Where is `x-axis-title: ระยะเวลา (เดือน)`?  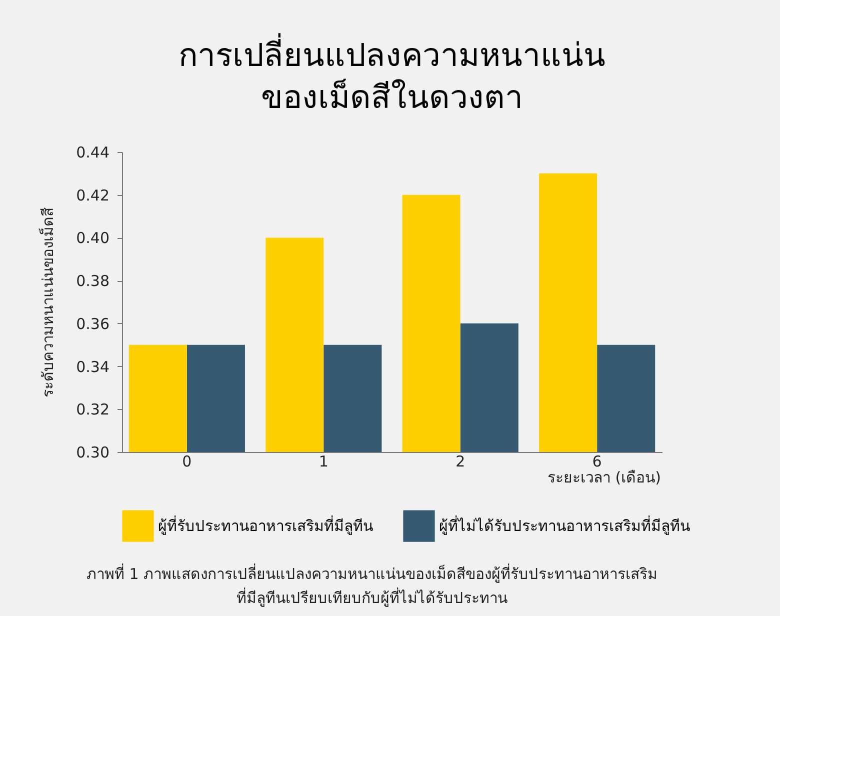
x-axis-title: ระยะเวลา (เดือน) is located at coordinates (604, 477).